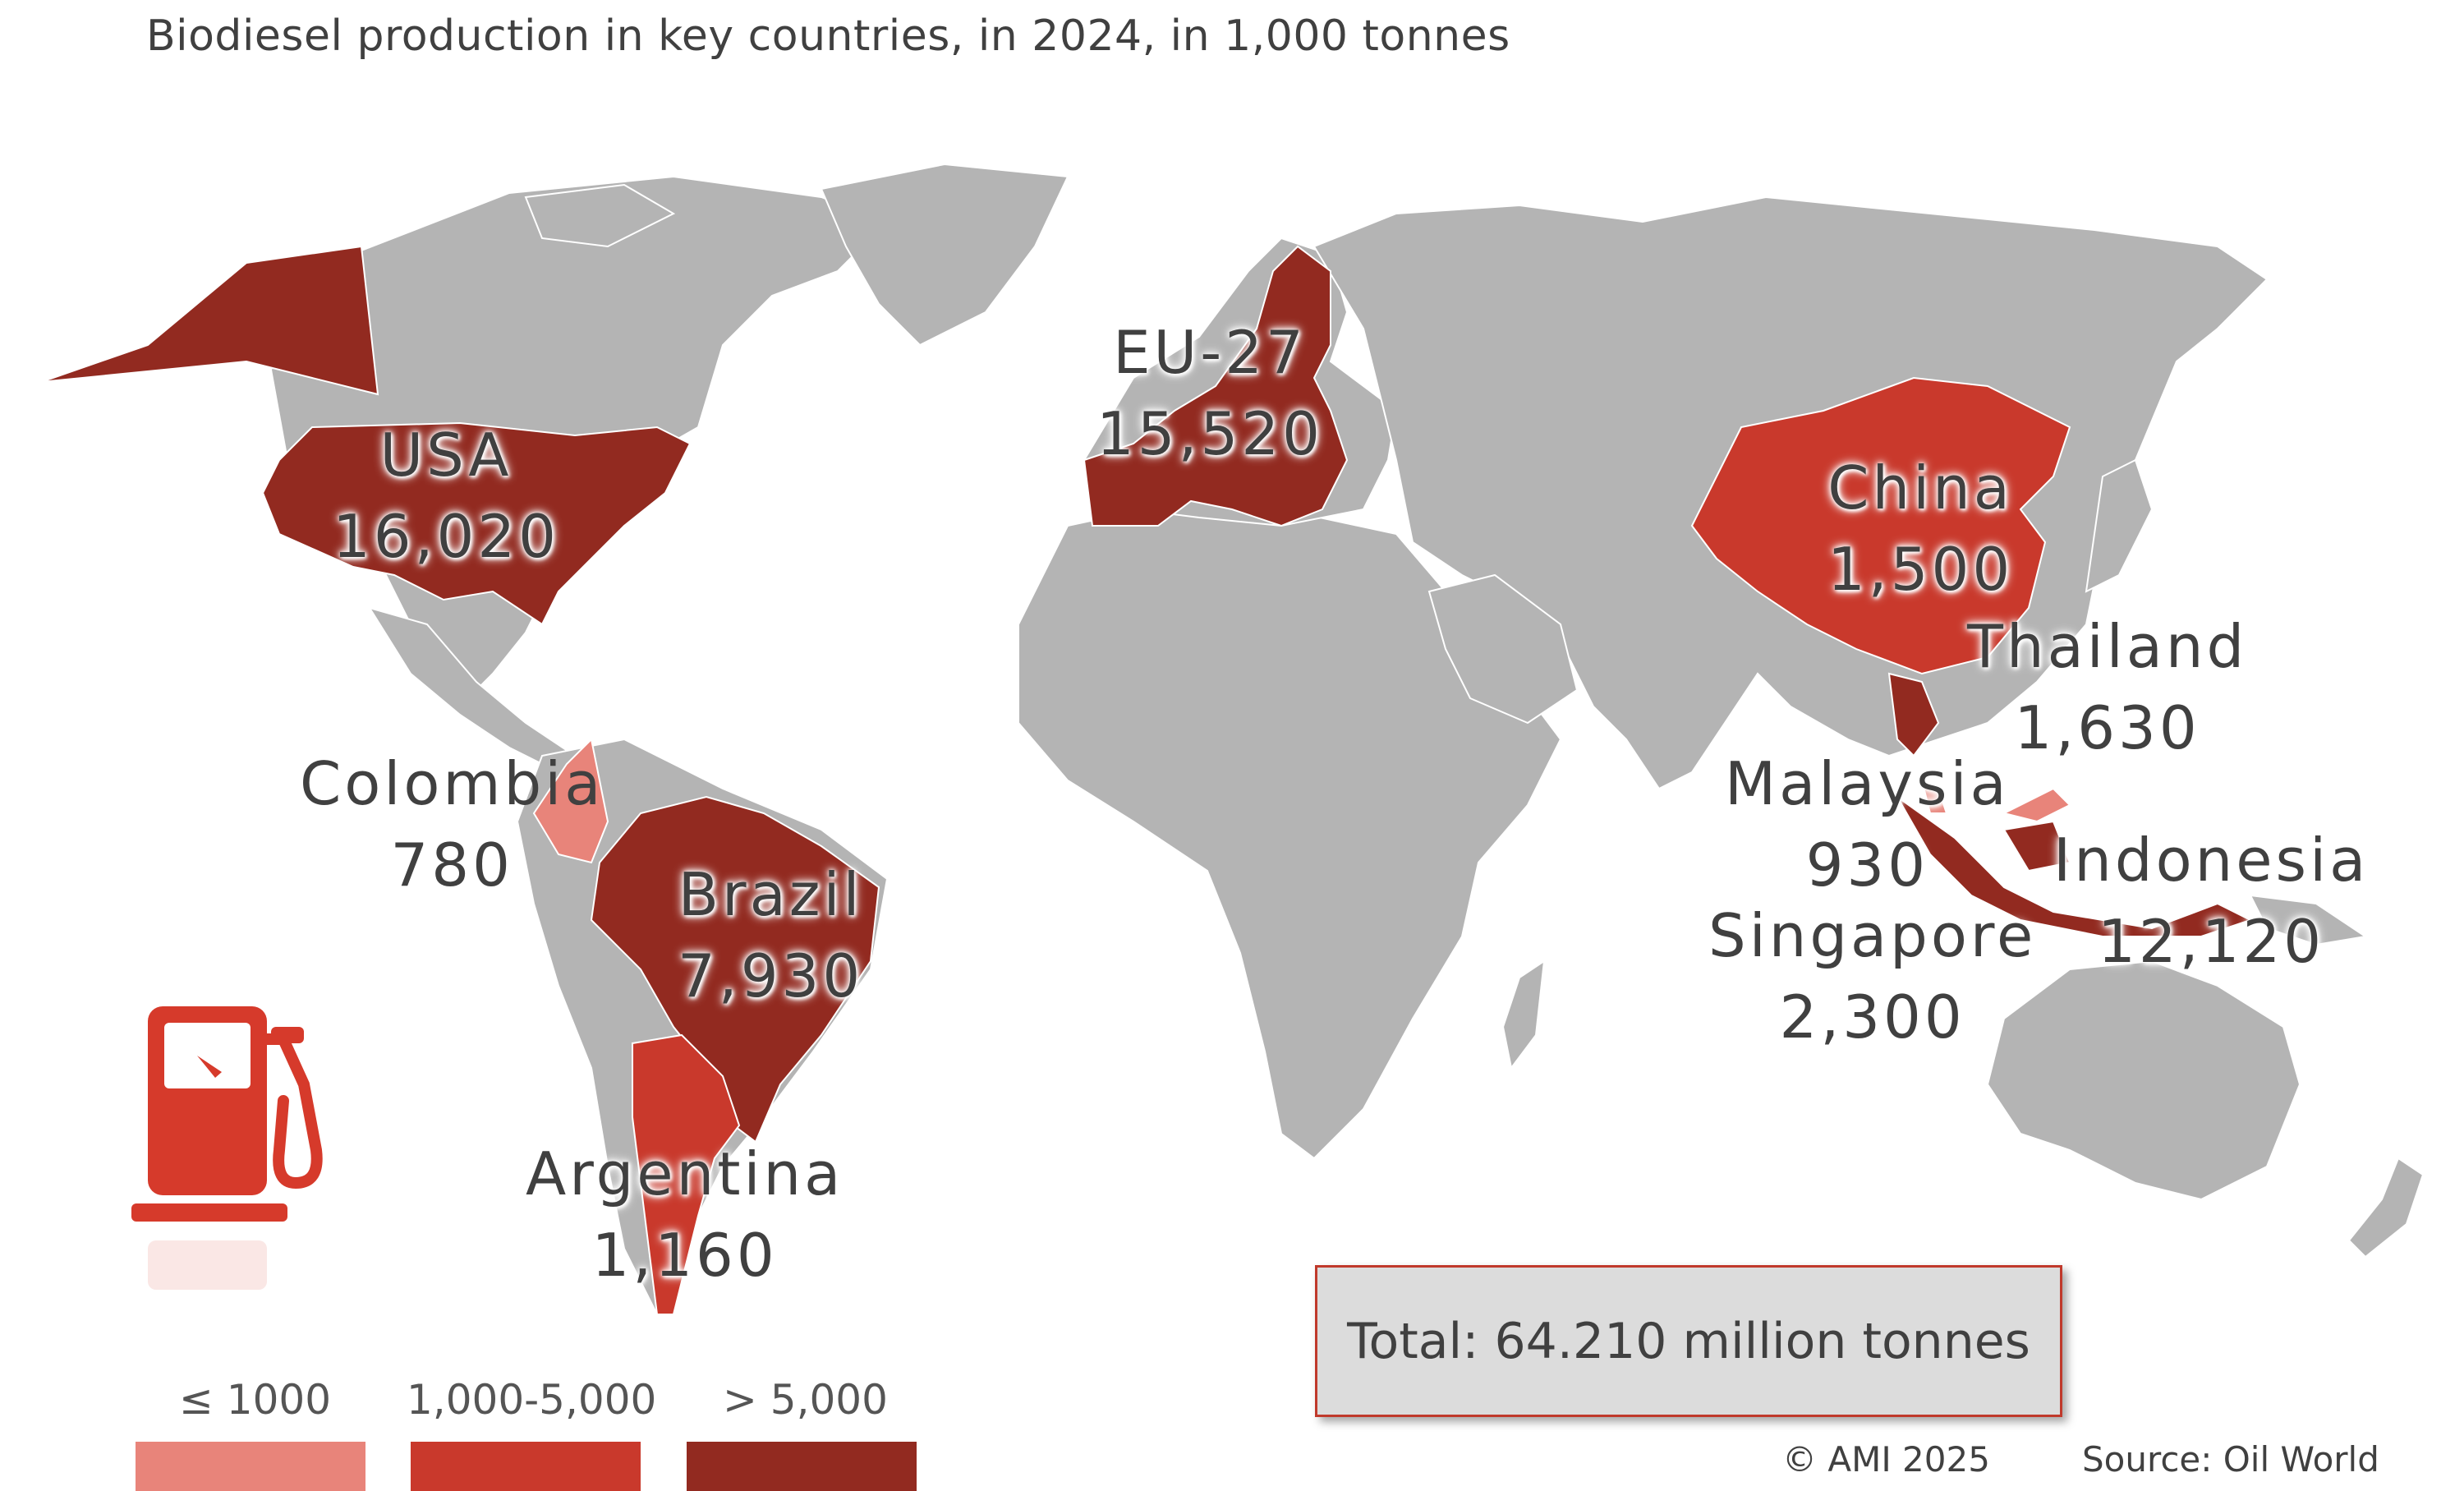  Describe the element at coordinates (1886, 1459) in the screenshot. I see `copyright-text: © AMI 2025` at that location.